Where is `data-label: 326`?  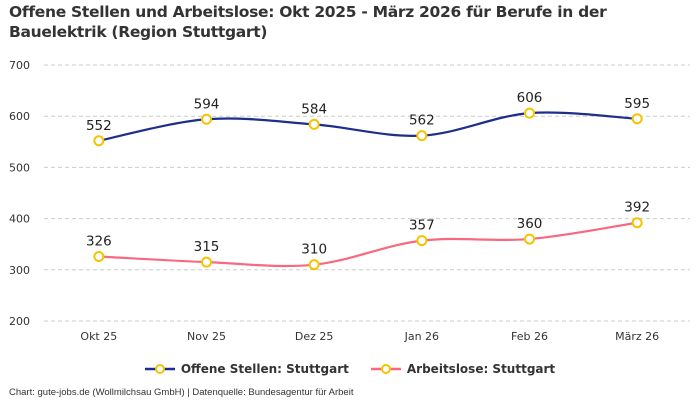
data-label: 326 is located at coordinates (99, 241).